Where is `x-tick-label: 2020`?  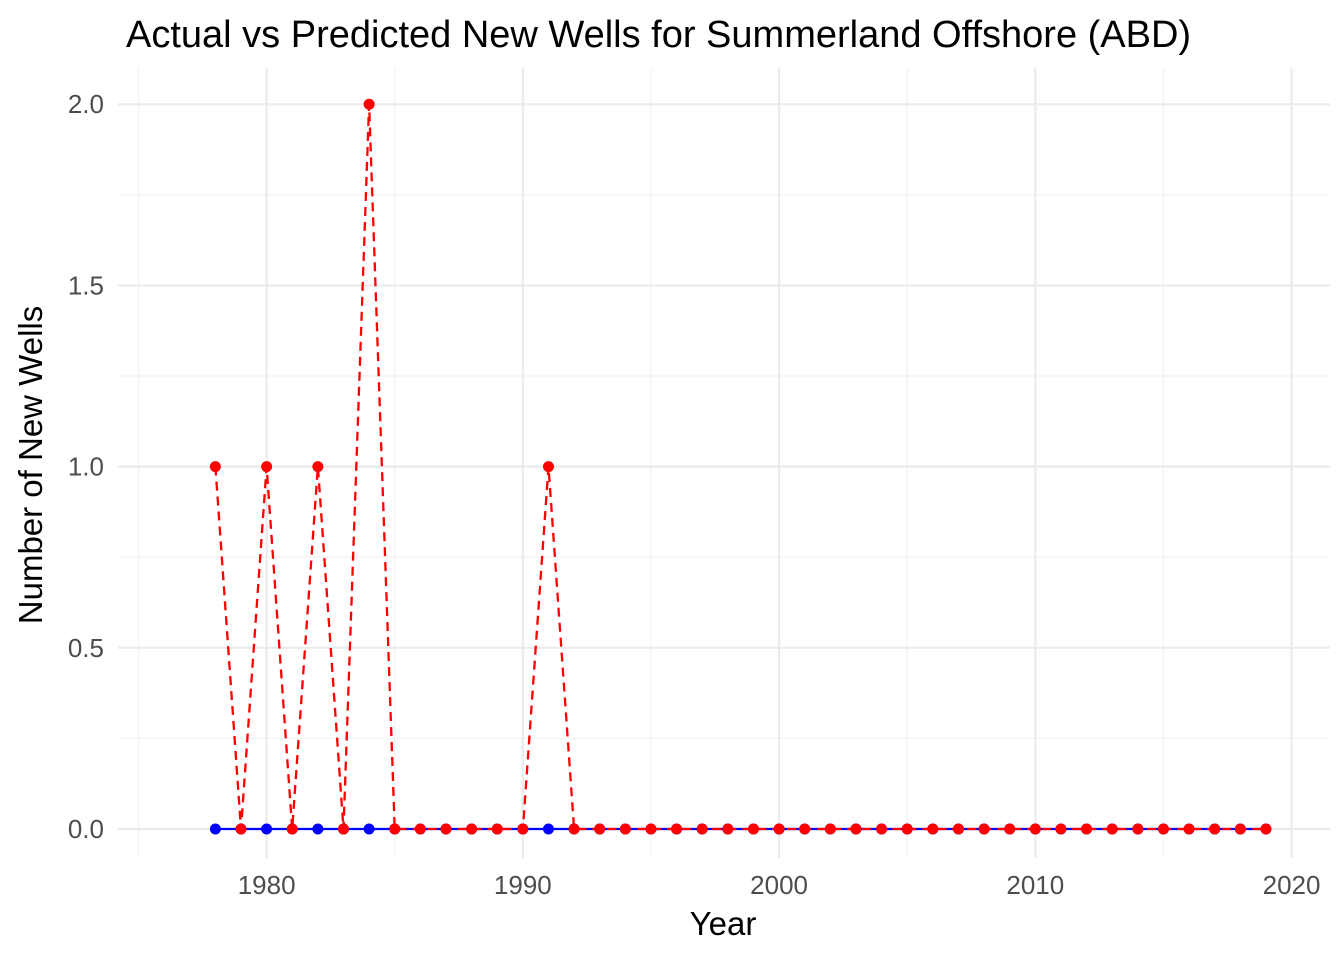 x-tick-label: 2020 is located at coordinates (1292, 885).